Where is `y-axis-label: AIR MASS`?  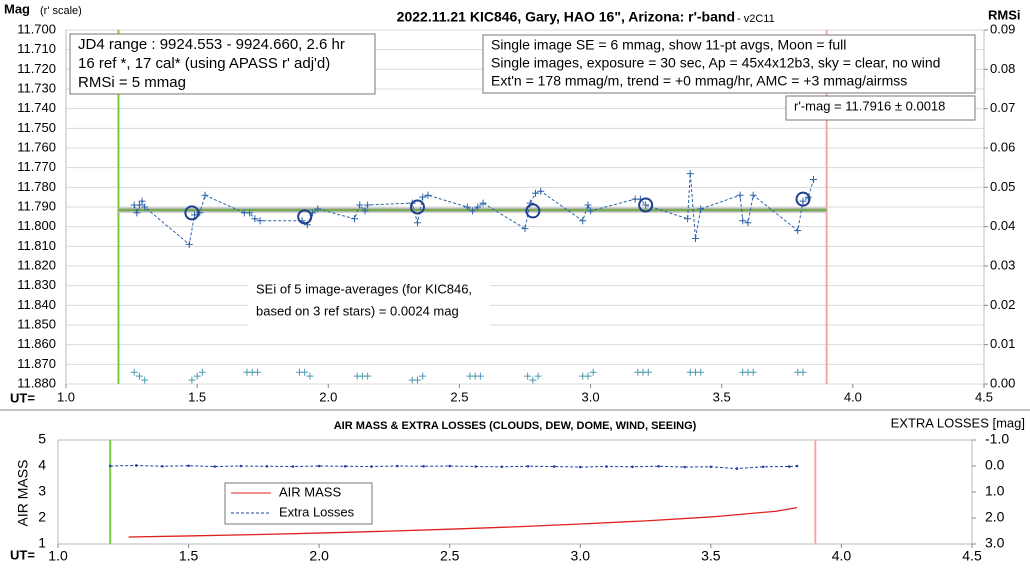 y-axis-label: AIR MASS is located at coordinates (23, 493).